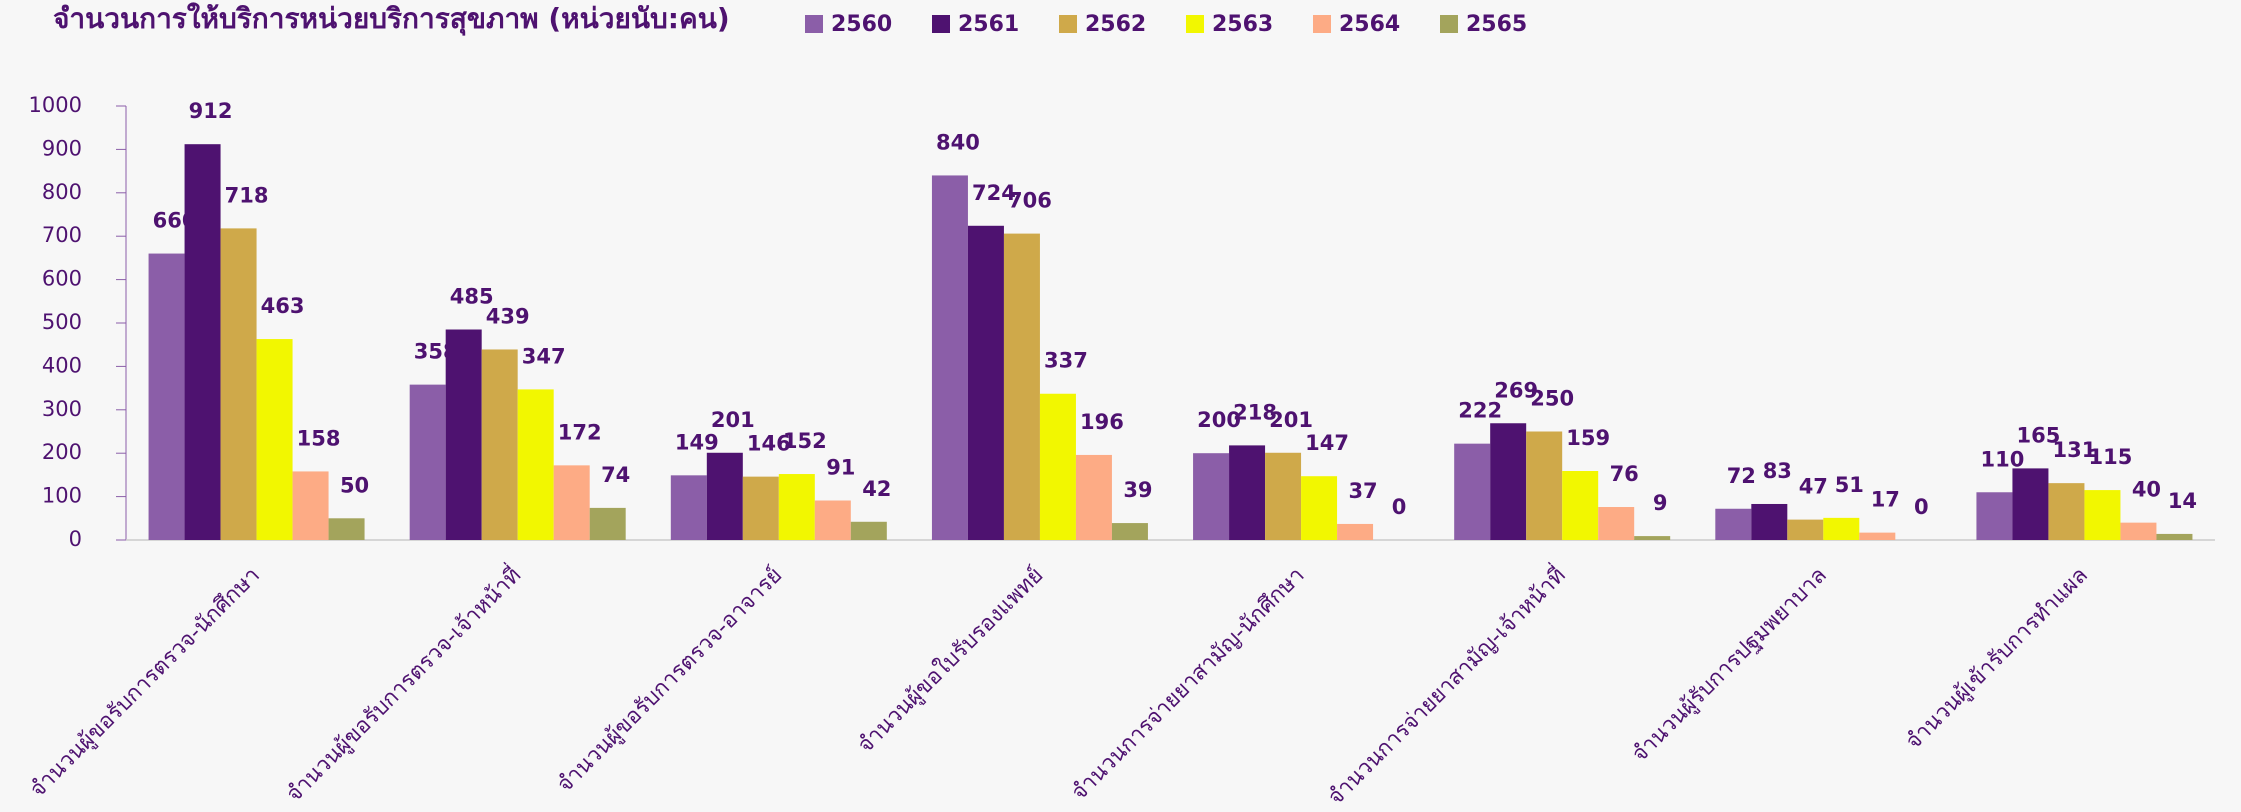 This screenshot has width=2241, height=812. What do you see at coordinates (1849, 485) in the screenshot?
I see `value-label: 51` at bounding box center [1849, 485].